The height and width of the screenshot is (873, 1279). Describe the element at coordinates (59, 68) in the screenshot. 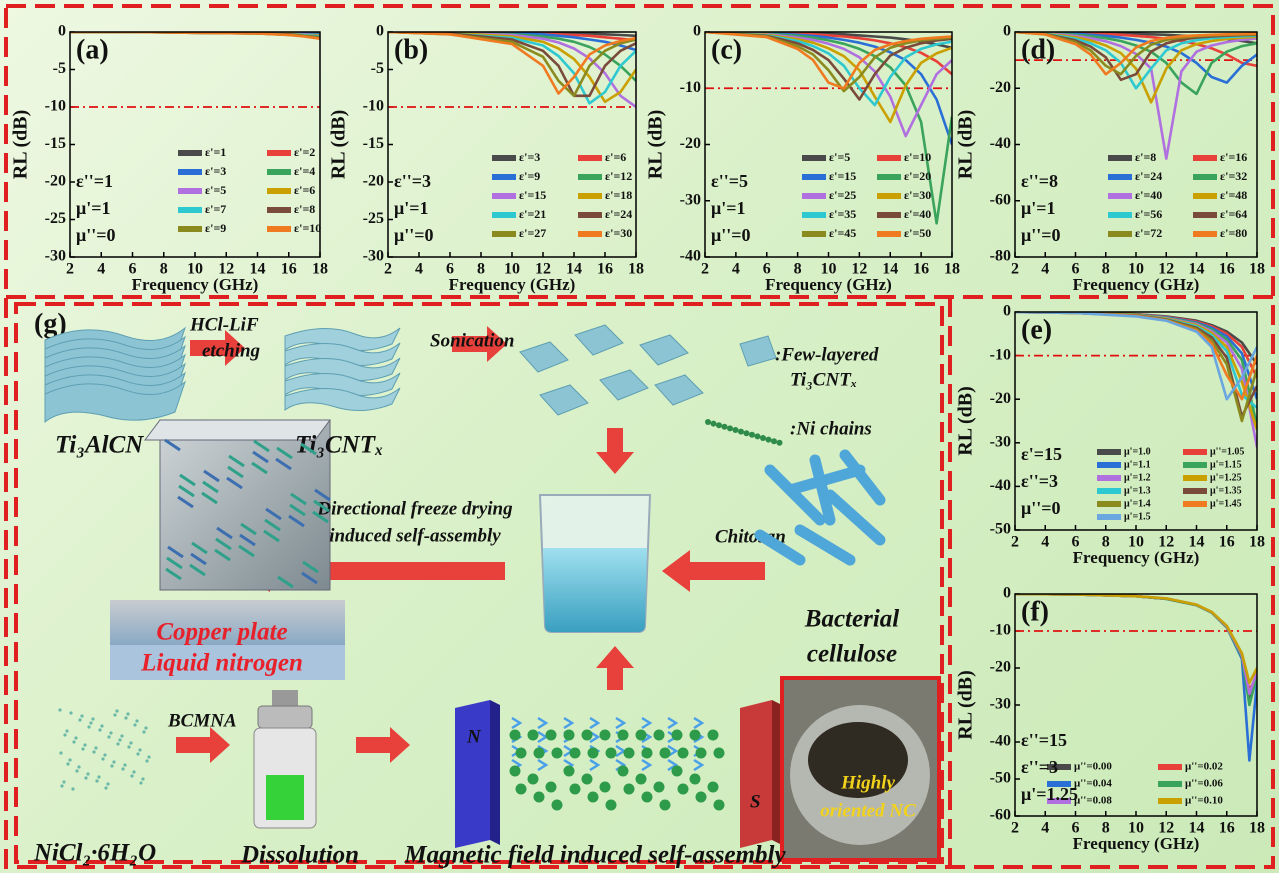

I see `y-tick-label: -5` at that location.